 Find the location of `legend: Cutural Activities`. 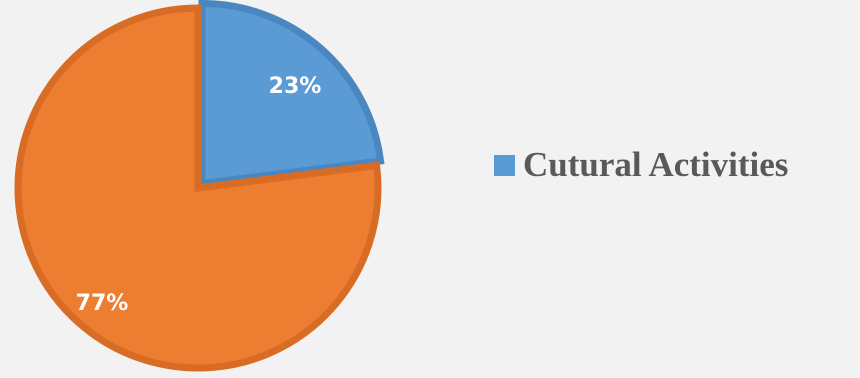

legend: Cutural Activities is located at coordinates (641, 165).